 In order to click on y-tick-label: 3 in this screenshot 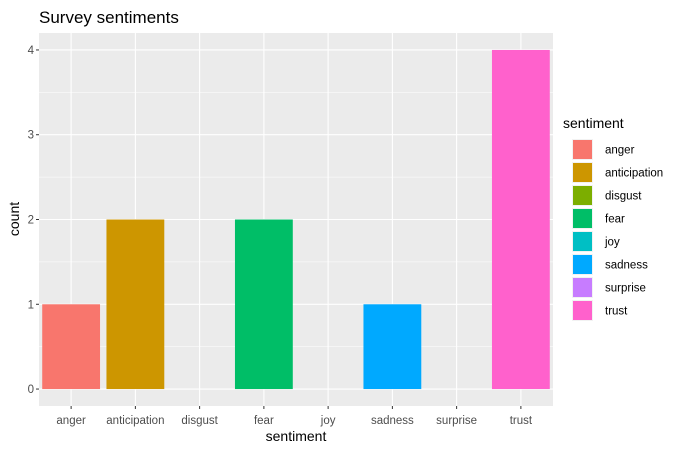, I will do `click(31, 136)`.